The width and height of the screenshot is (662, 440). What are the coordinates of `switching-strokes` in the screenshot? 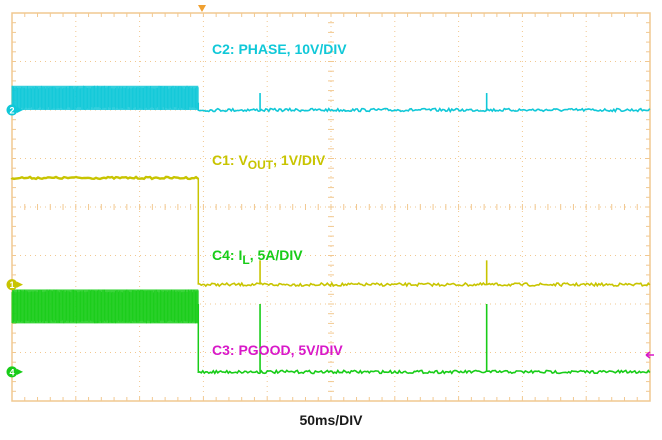 It's located at (105, 97).